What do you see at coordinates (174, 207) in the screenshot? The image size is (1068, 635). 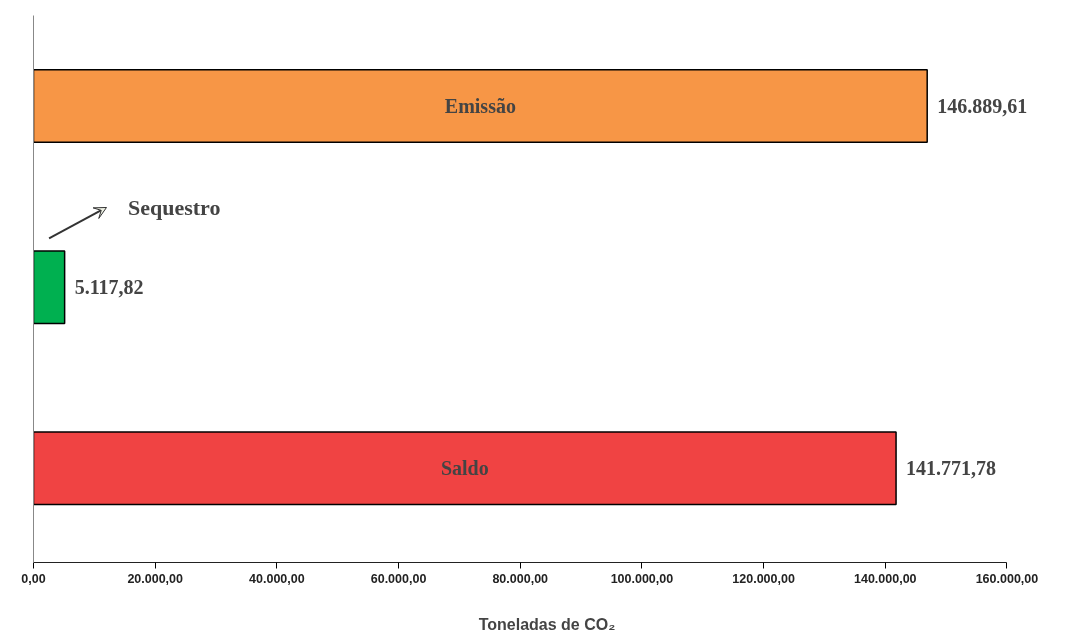 I see `y-tick-label: Sequestro` at bounding box center [174, 207].